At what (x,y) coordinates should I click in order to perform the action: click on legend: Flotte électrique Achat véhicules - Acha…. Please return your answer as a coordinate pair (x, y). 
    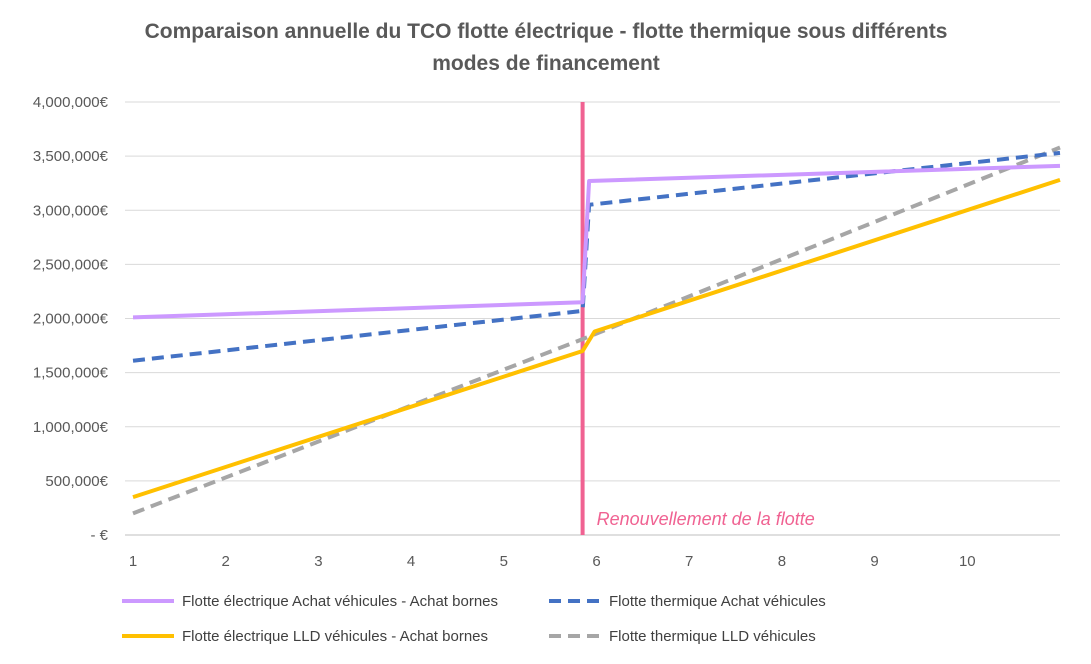
    Looking at the image, I should click on (474, 619).